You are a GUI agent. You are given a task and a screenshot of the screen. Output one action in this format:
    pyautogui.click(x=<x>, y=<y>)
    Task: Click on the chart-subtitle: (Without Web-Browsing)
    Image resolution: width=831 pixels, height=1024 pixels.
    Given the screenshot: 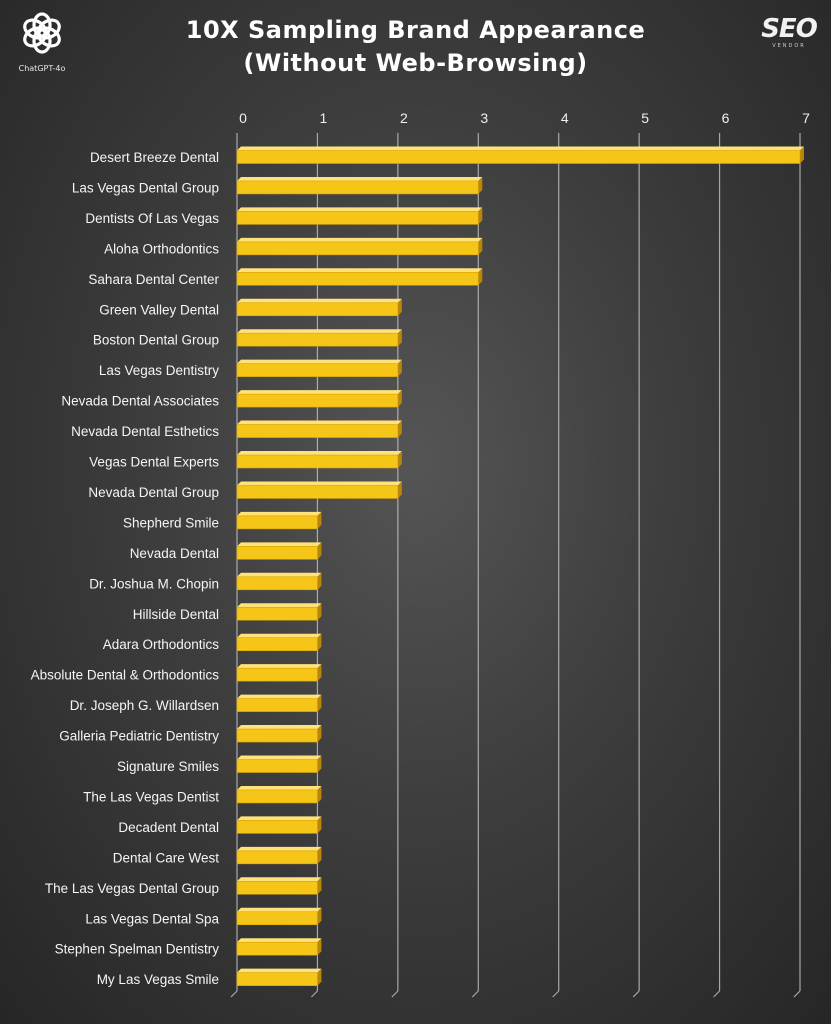 What is the action you would take?
    pyautogui.click(x=415, y=63)
    